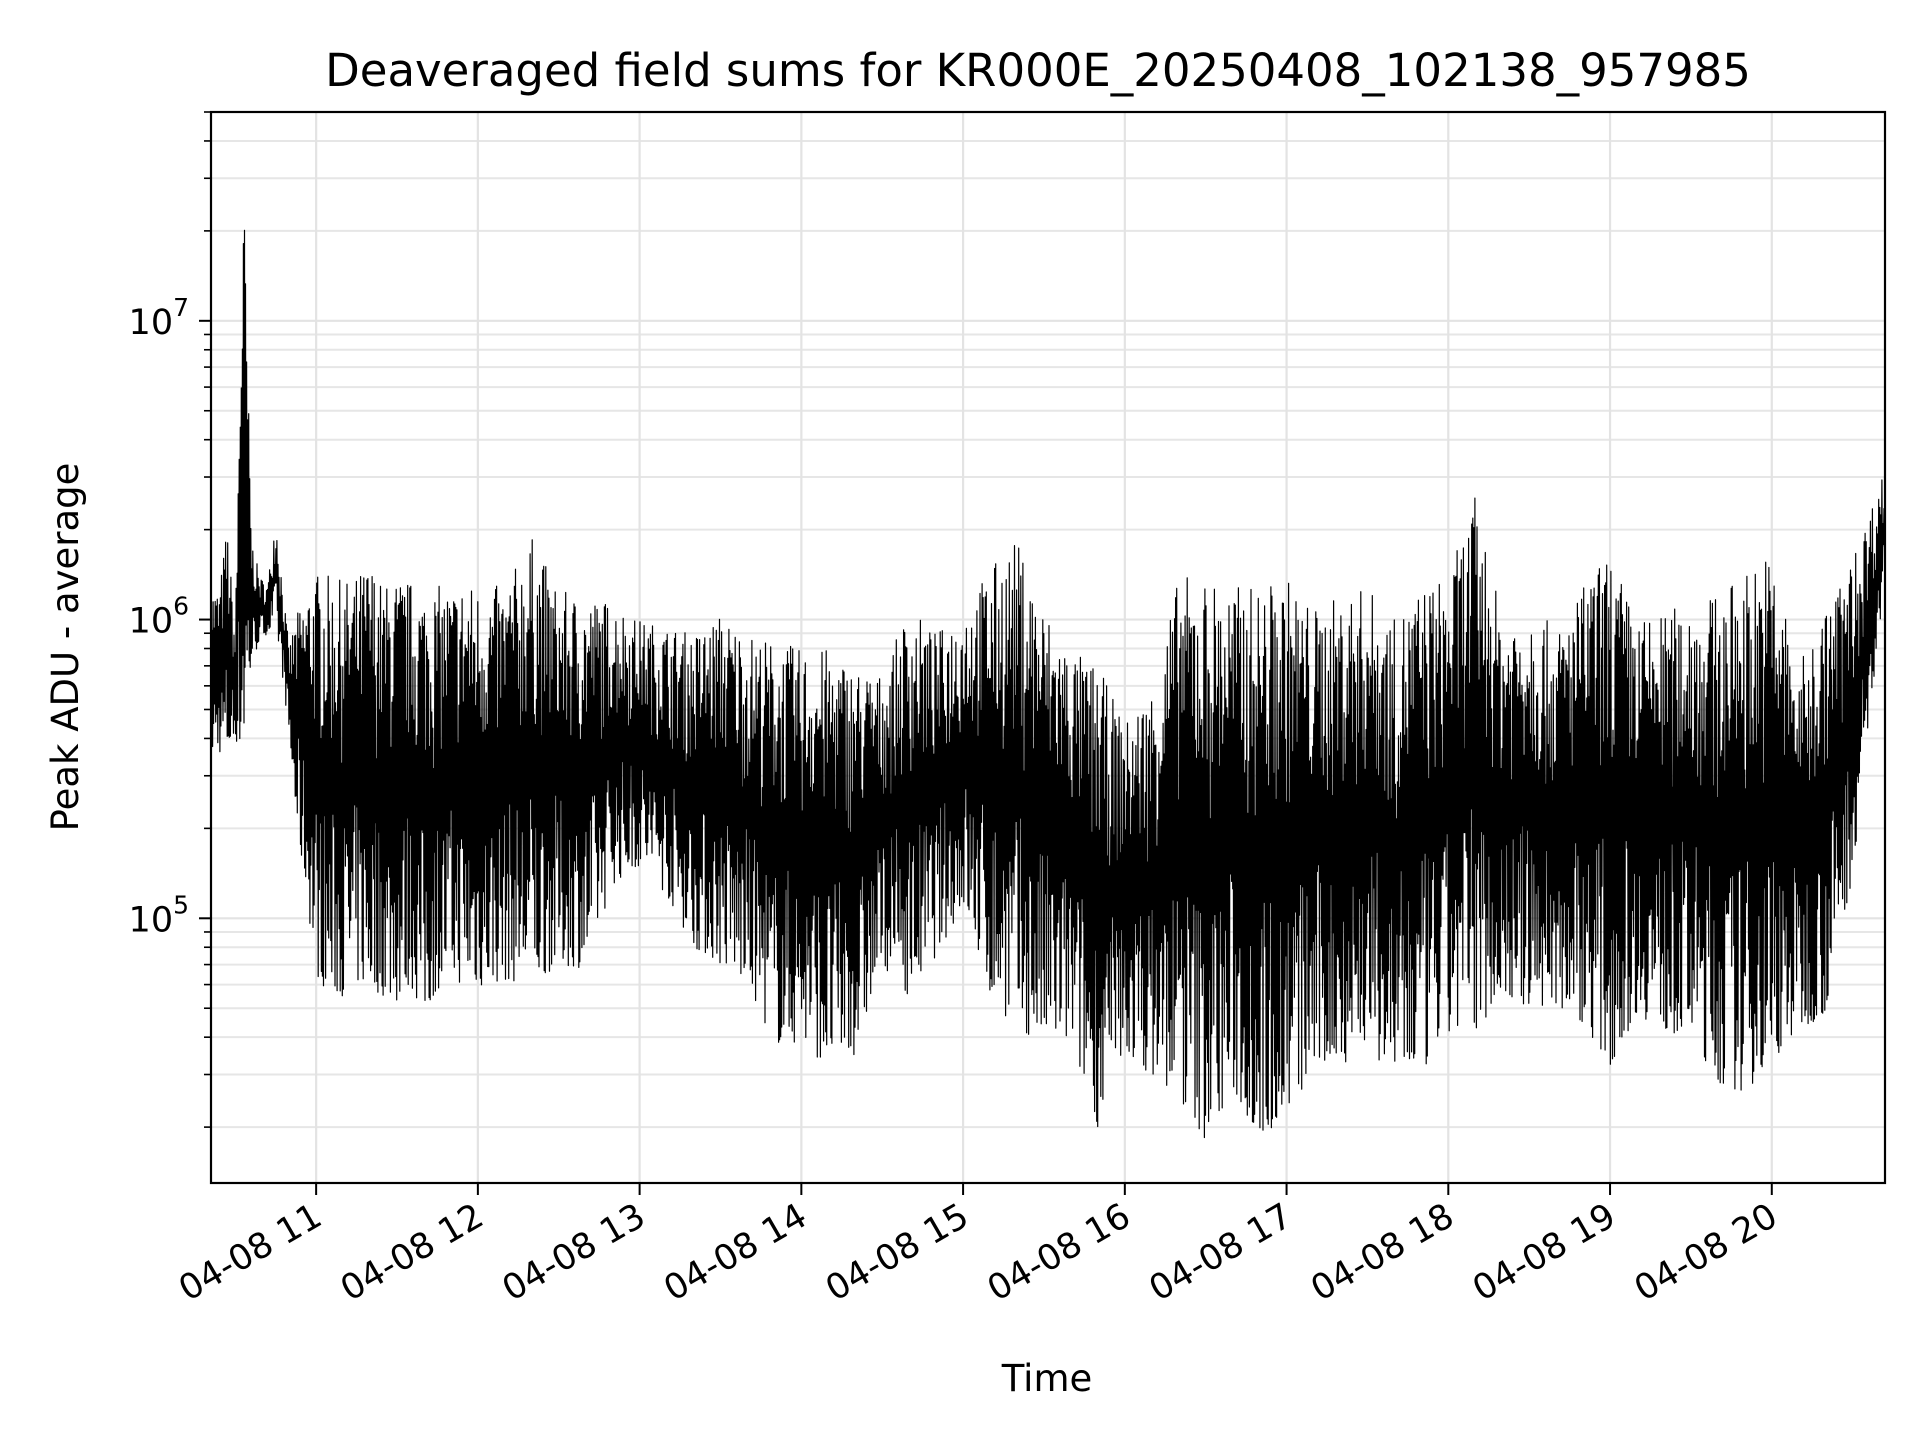 The height and width of the screenshot is (1440, 1920). I want to click on x-tick-label: 04-08 18, so click(1383, 1252).